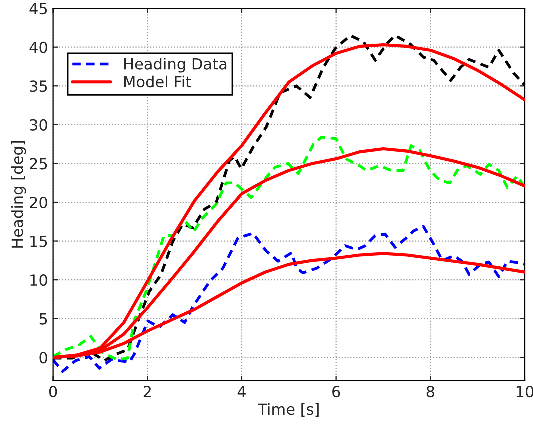 Image resolution: width=533 pixels, height=428 pixels. I want to click on legend-label: Model Fit, so click(158, 82).